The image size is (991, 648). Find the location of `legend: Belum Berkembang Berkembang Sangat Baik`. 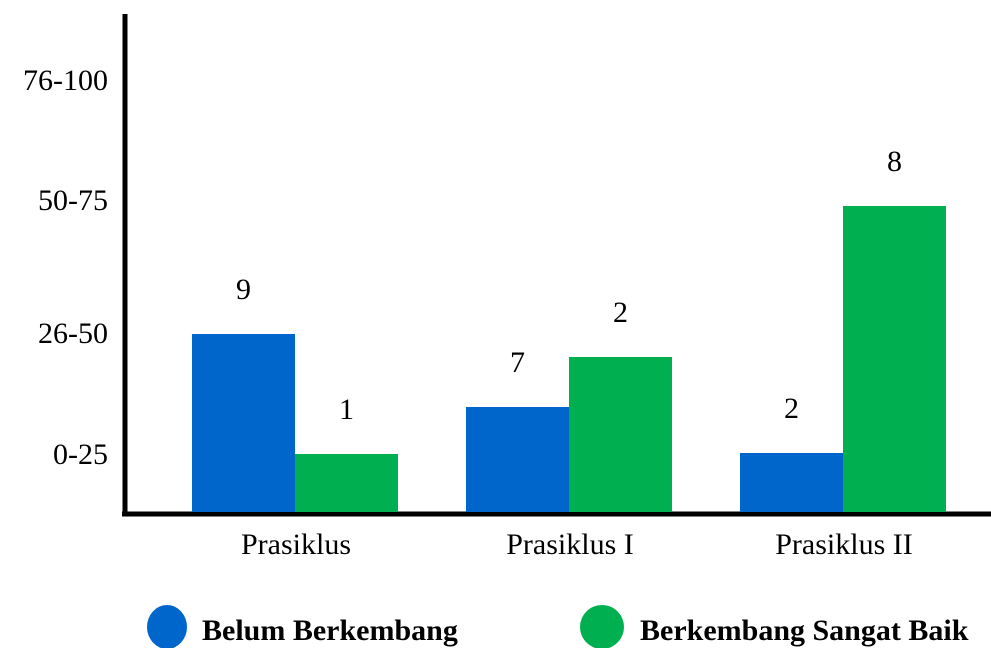

legend: Belum Berkembang Berkembang Sangat Baik is located at coordinates (558, 626).